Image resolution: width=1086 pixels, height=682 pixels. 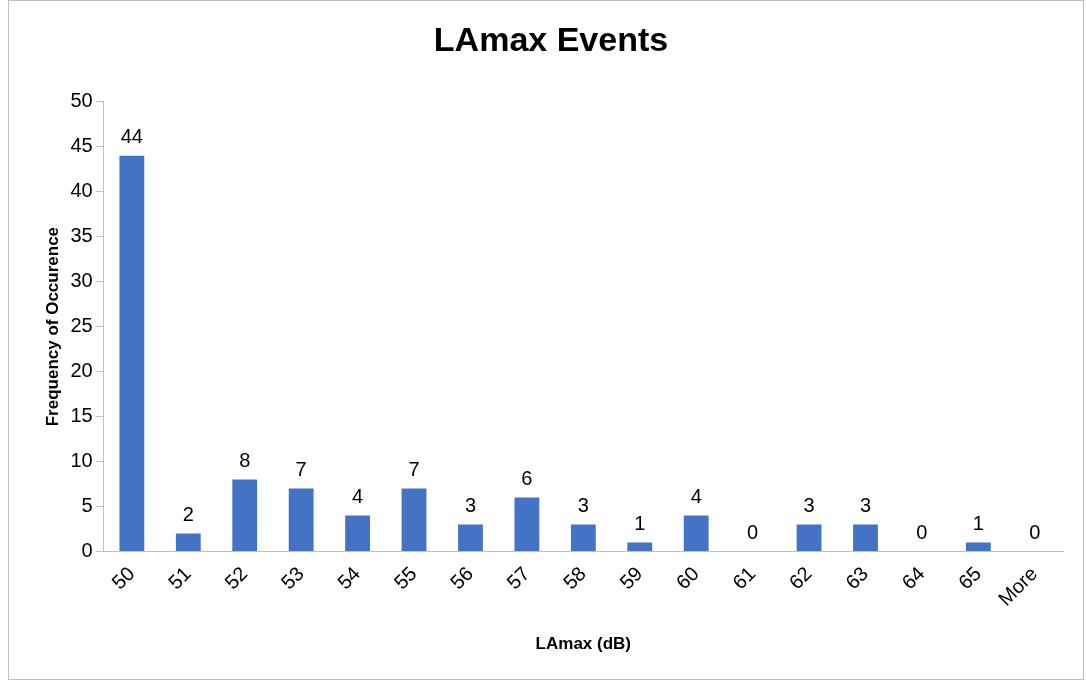 What do you see at coordinates (551, 38) in the screenshot?
I see `chart-title: LAmax Events` at bounding box center [551, 38].